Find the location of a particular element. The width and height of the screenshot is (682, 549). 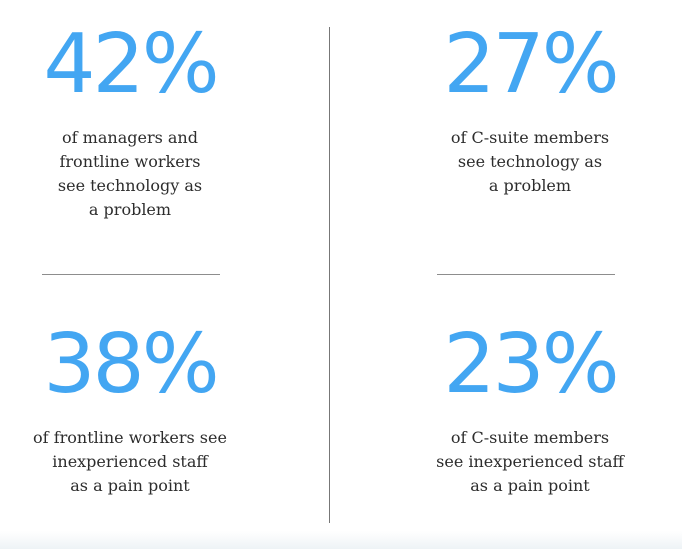

center-vertical-divider is located at coordinates (329, 275).